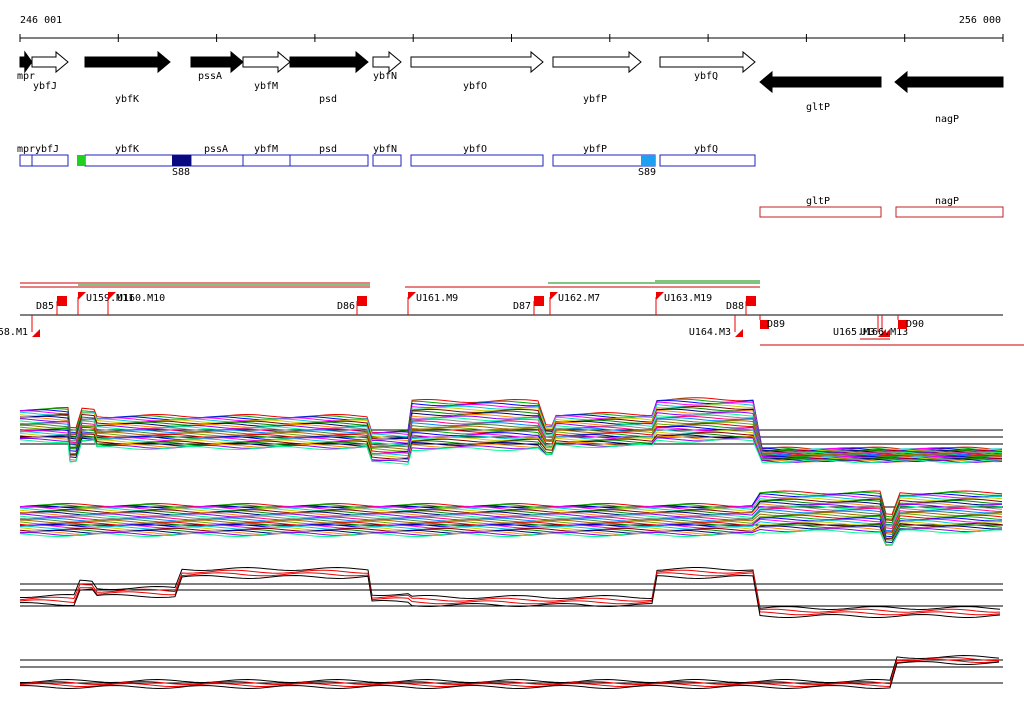 The width and height of the screenshot is (1024, 714). I want to click on annotation-label: ybfK, so click(127, 149).